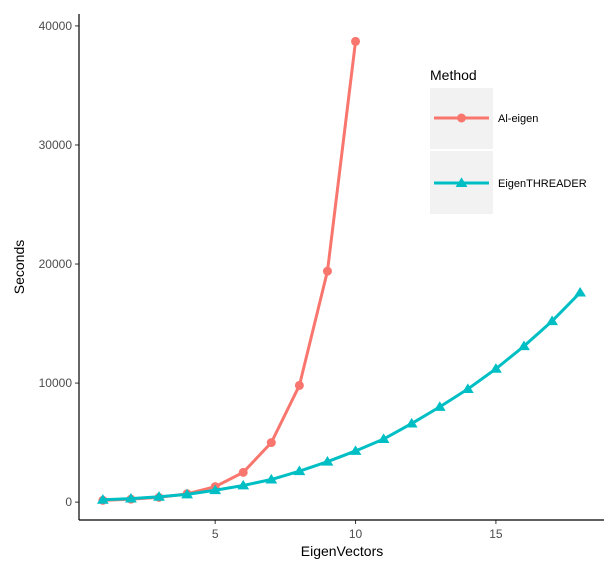 This screenshot has height=572, width=608. What do you see at coordinates (542, 184) in the screenshot?
I see `legend-label-eigenthreader: EigenTHREADER` at bounding box center [542, 184].